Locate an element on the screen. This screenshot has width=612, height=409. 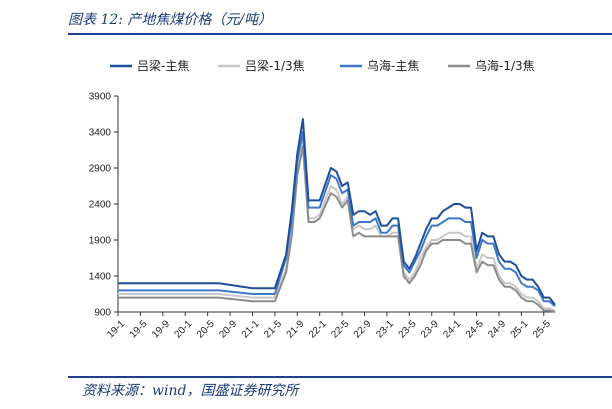
x-tick-label: 23-1 is located at coordinates (385, 329).